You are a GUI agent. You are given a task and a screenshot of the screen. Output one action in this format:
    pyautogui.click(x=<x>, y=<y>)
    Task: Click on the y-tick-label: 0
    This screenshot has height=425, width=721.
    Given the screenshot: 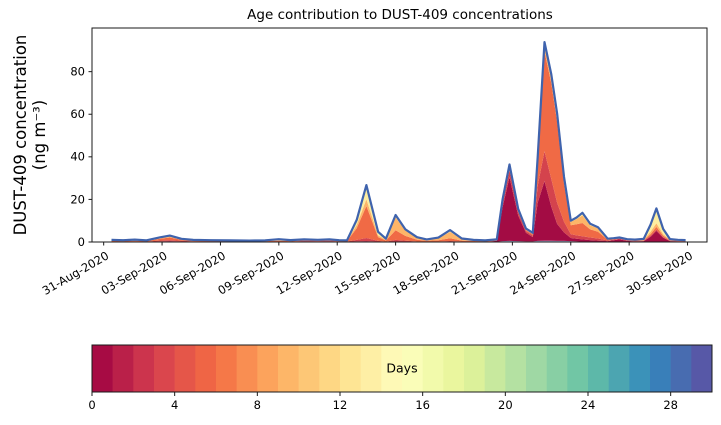 What is the action you would take?
    pyautogui.click(x=81, y=242)
    